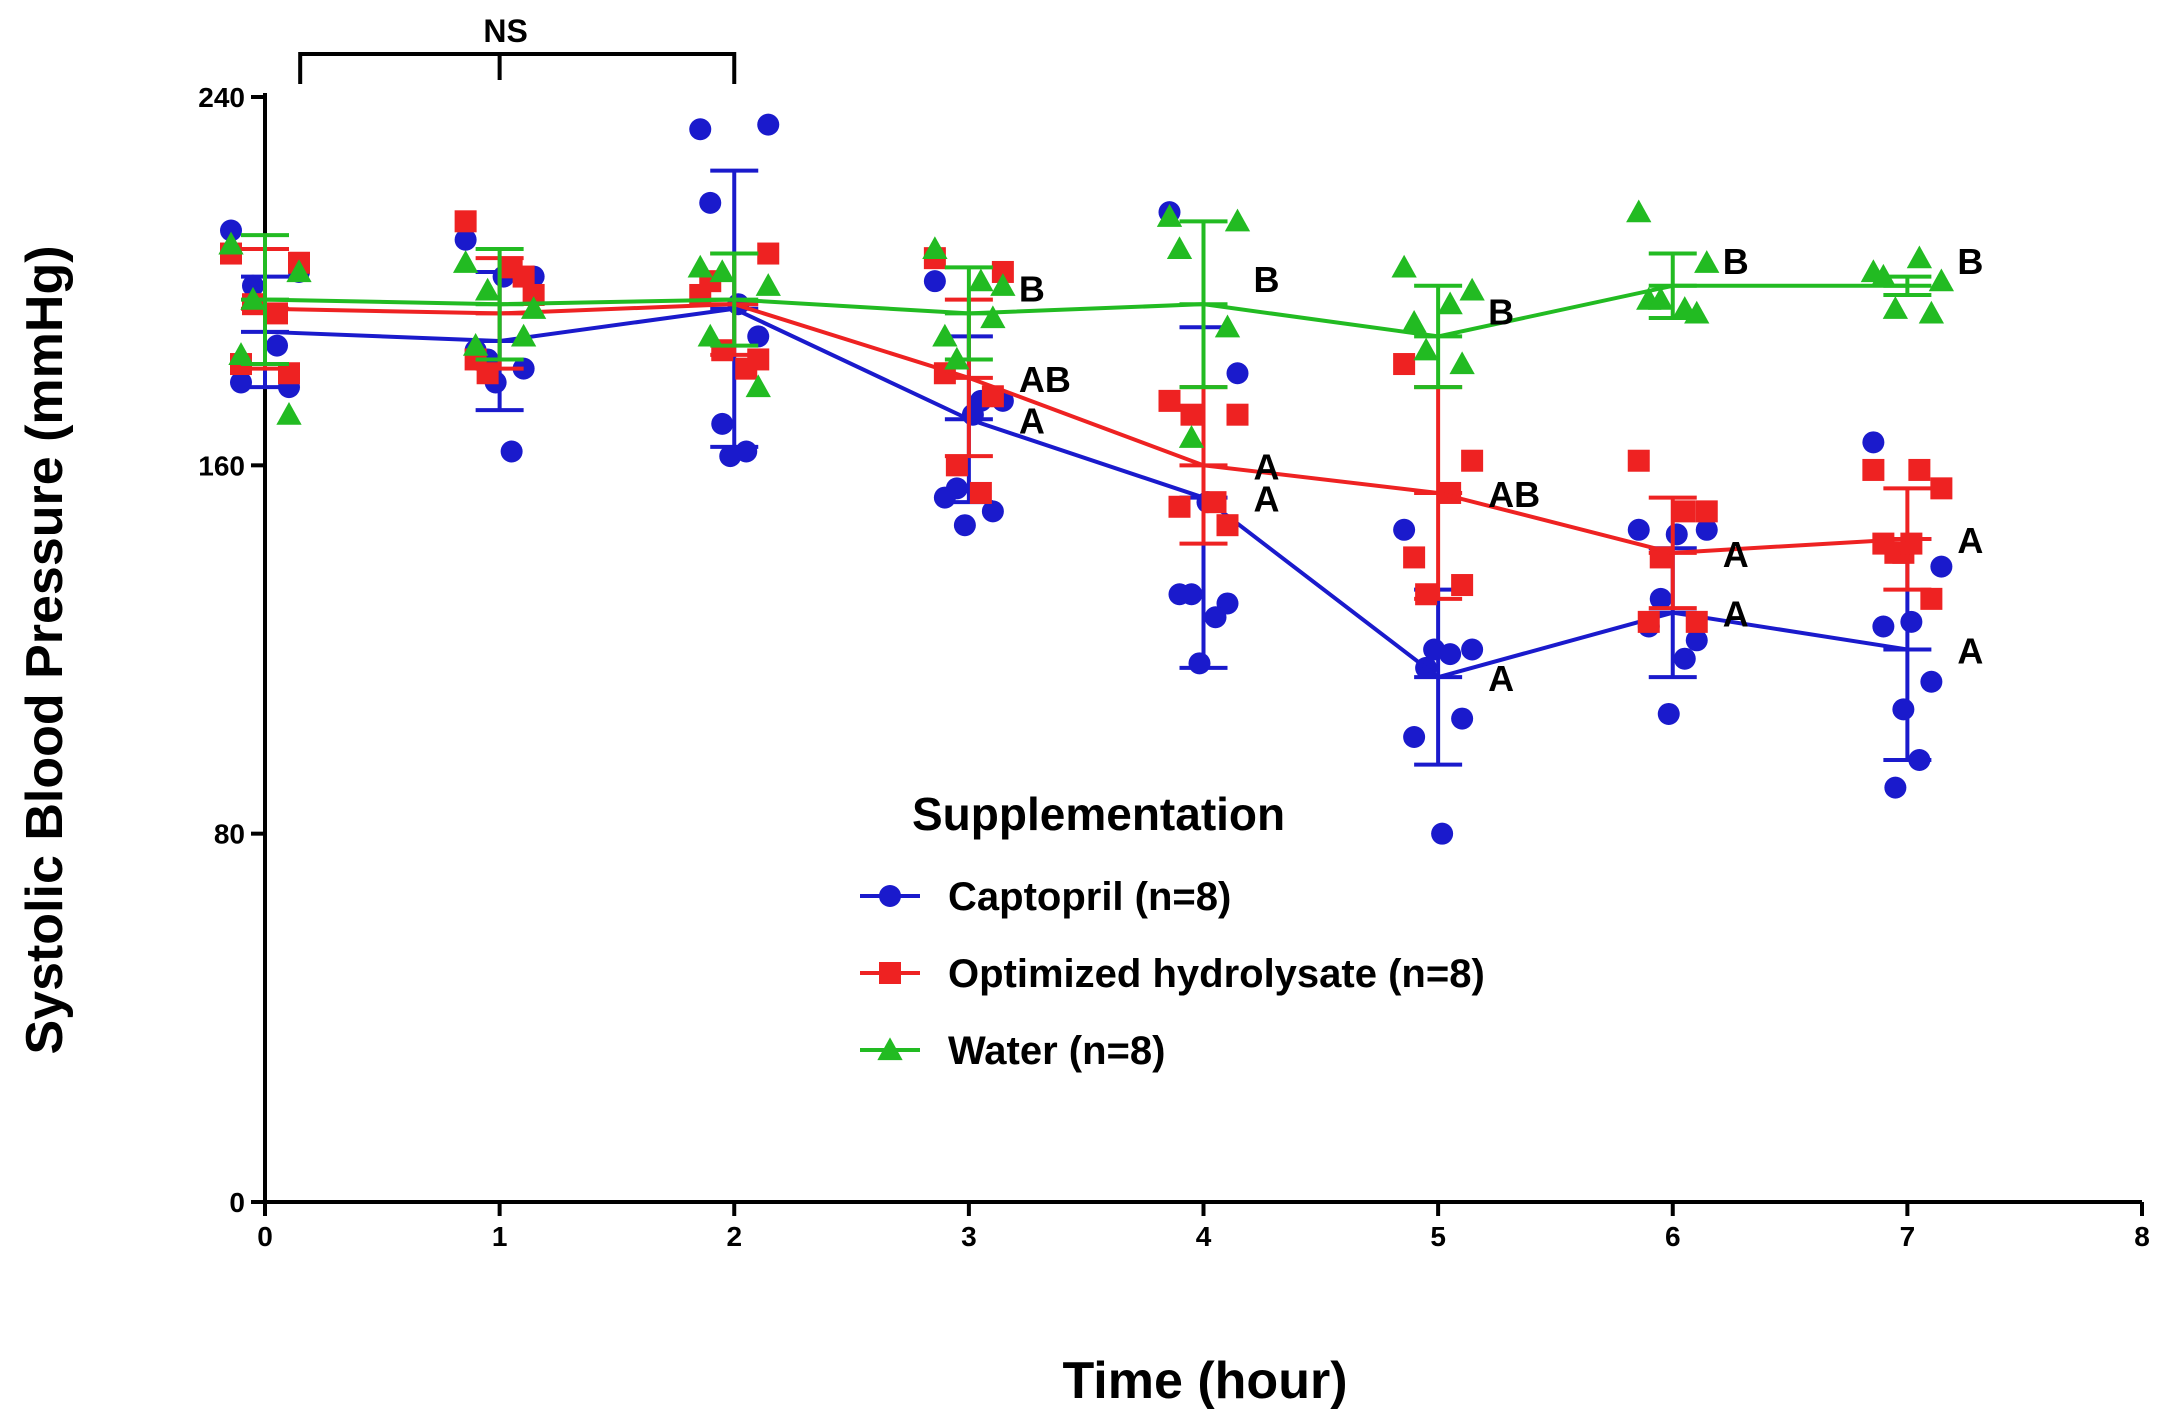 The width and height of the screenshot is (2165, 1423). Describe the element at coordinates (734, 1236) in the screenshot. I see `x-tick-label: 2` at that location.